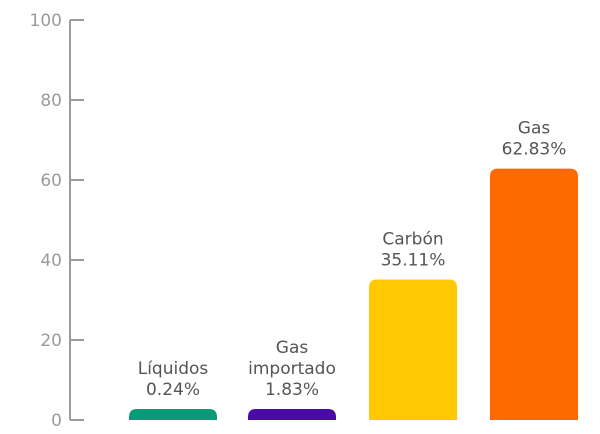  I want to click on y-tick-label: 100, so click(46, 21).